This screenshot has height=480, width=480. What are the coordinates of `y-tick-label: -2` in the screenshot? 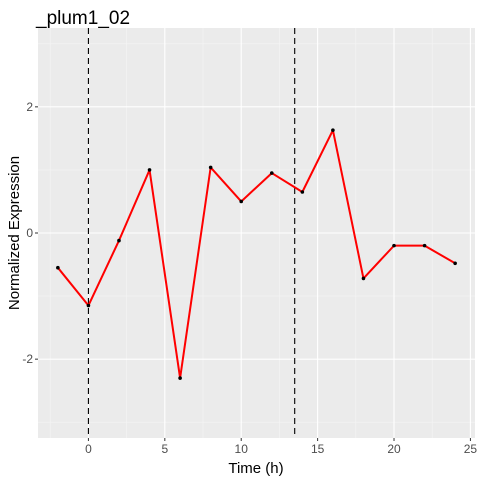 It's located at (27, 359).